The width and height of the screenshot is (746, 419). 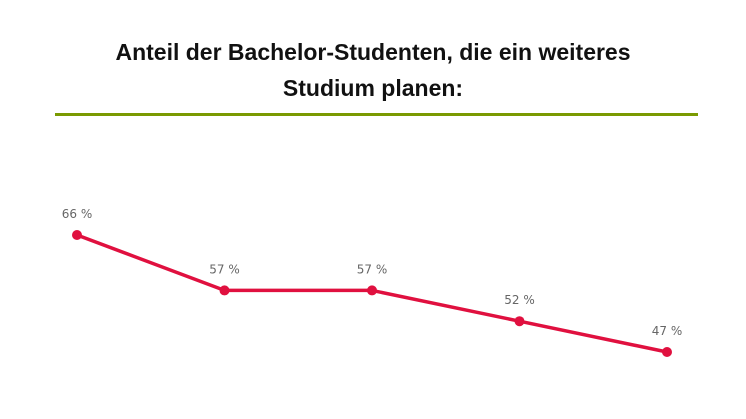 What do you see at coordinates (667, 331) in the screenshot?
I see `value-label: 47 %` at bounding box center [667, 331].